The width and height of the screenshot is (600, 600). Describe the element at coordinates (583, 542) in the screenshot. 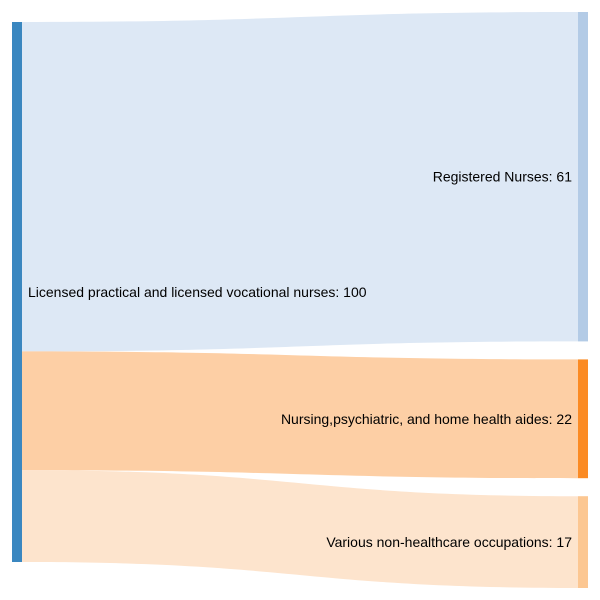

I see `target-node-various-non-healthcare-occupations` at that location.